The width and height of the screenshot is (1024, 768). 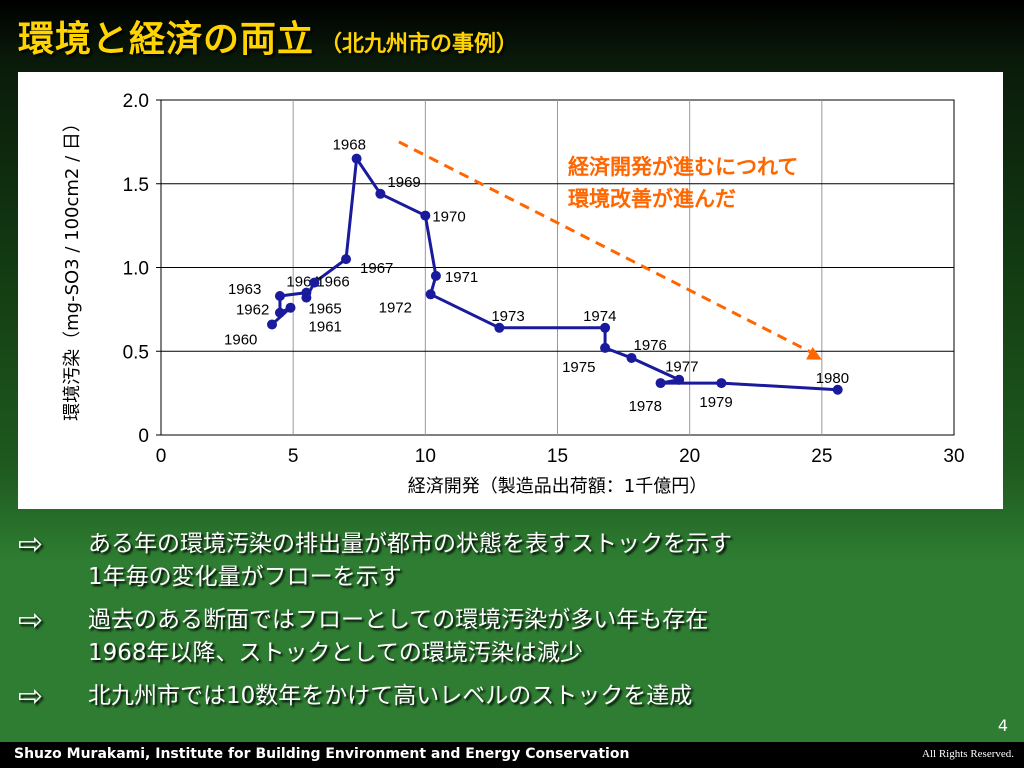 I want to click on page-number: 4, so click(x=1002, y=725).